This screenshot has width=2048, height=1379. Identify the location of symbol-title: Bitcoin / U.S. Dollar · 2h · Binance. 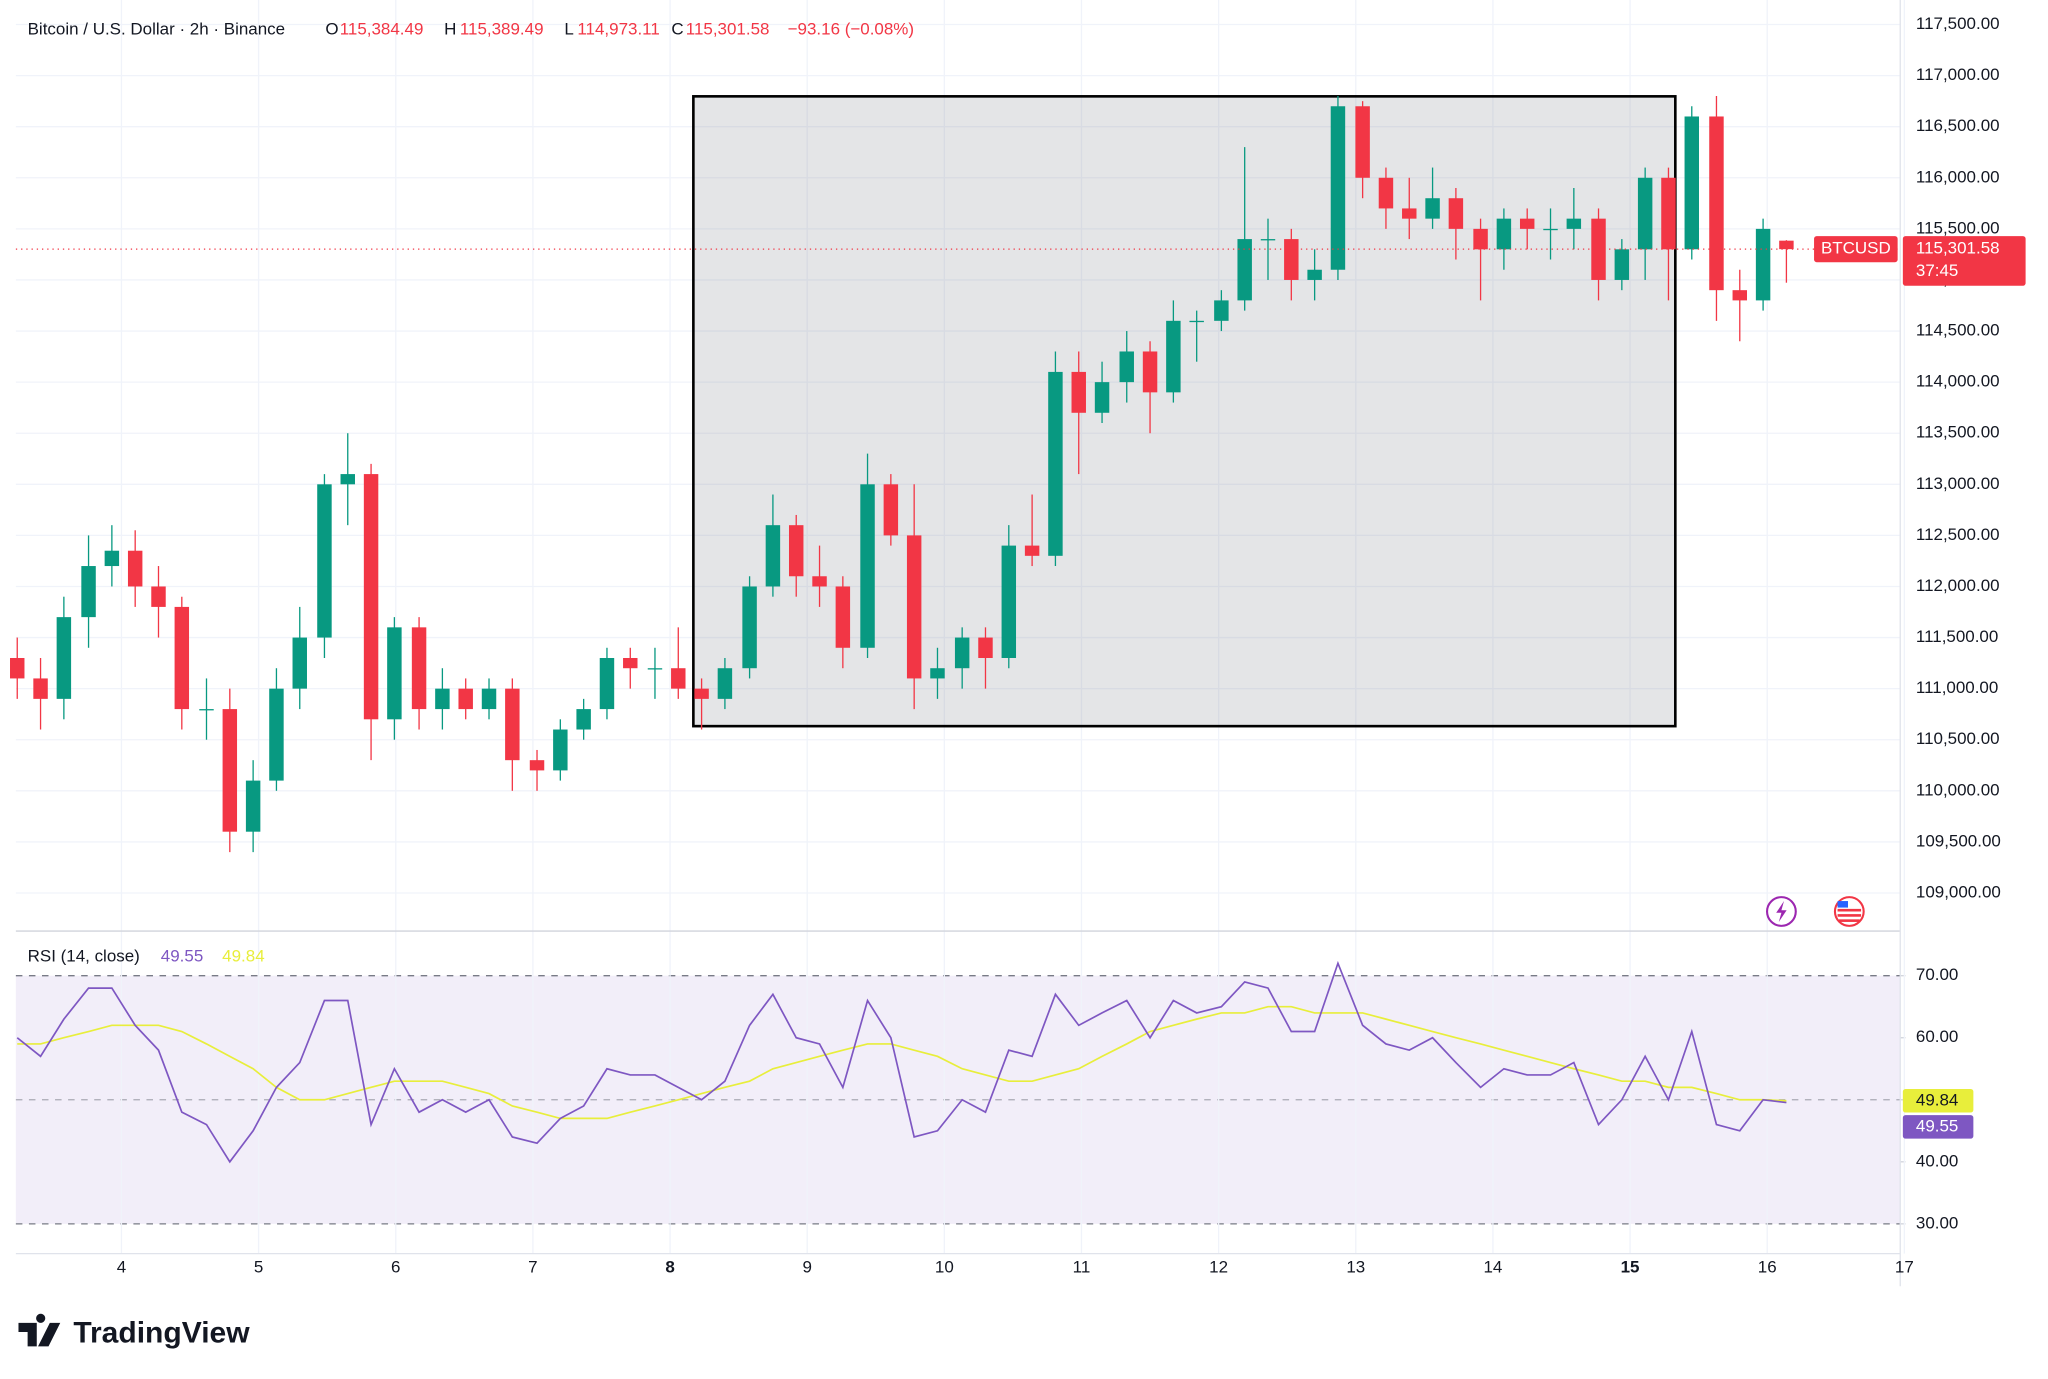
(156, 29).